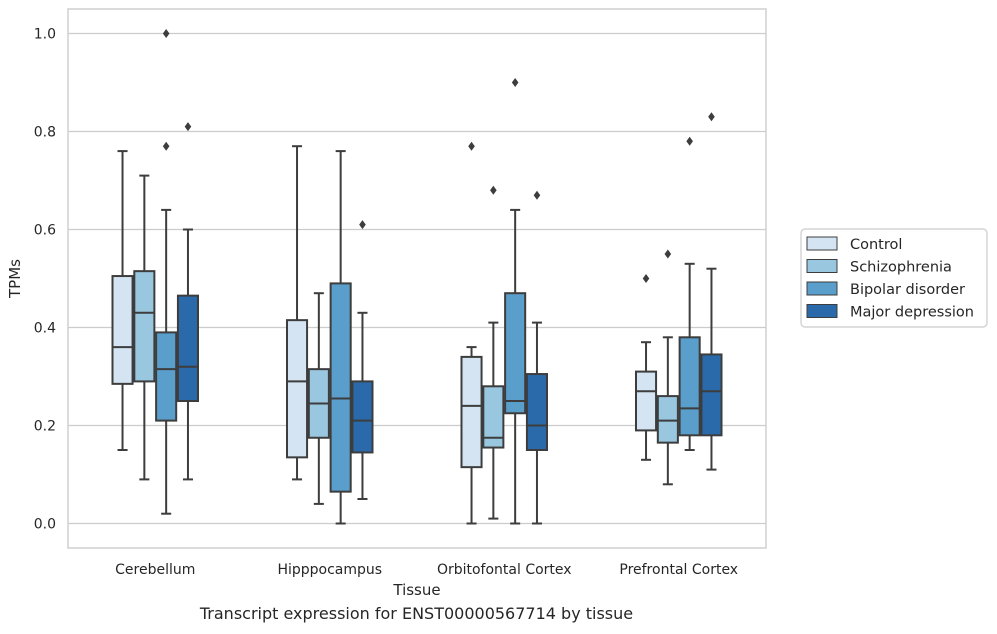 The image size is (997, 634). Describe the element at coordinates (416, 590) in the screenshot. I see `x-axis-label: Tissue` at that location.